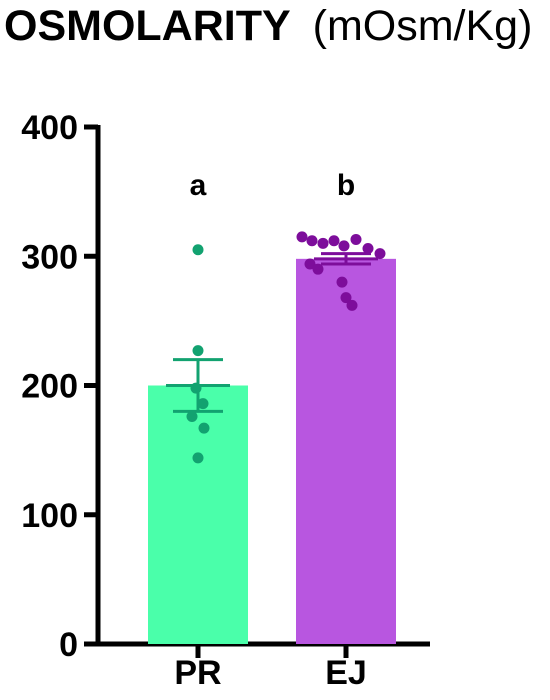 The width and height of the screenshot is (550, 700). Describe the element at coordinates (49, 128) in the screenshot. I see `y-tick-label-400: 400` at that location.